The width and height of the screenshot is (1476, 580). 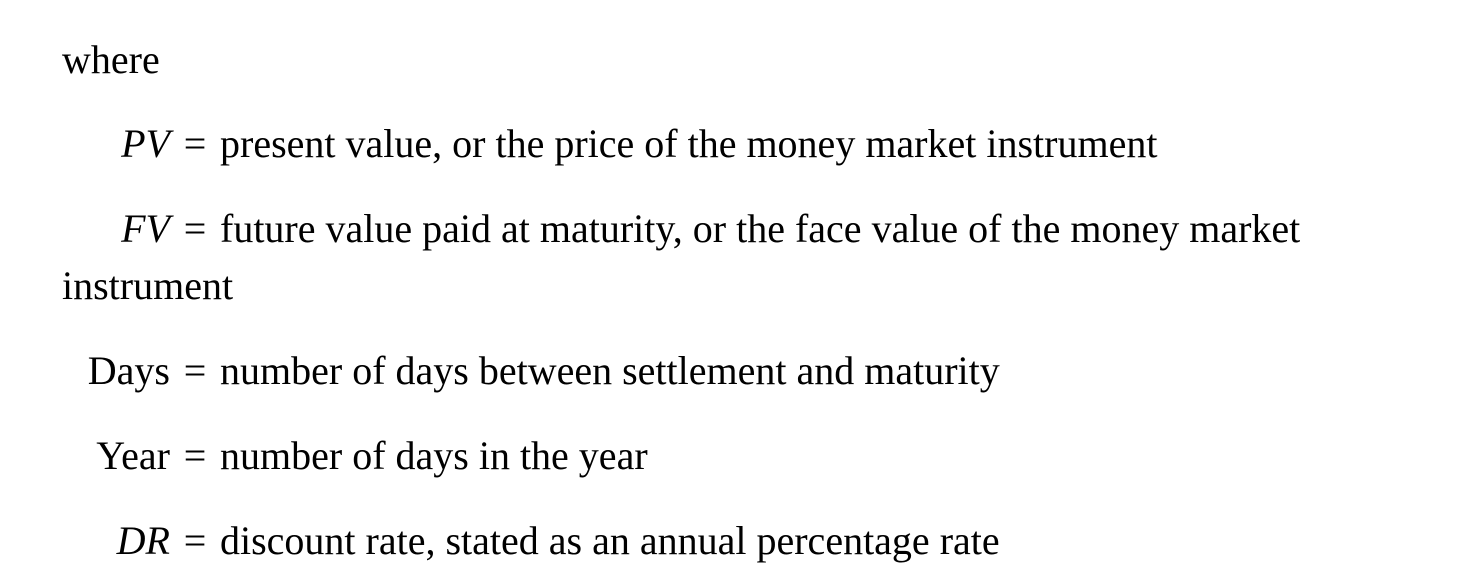 What do you see at coordinates (145, 143) in the screenshot?
I see `definition-term: PV` at bounding box center [145, 143].